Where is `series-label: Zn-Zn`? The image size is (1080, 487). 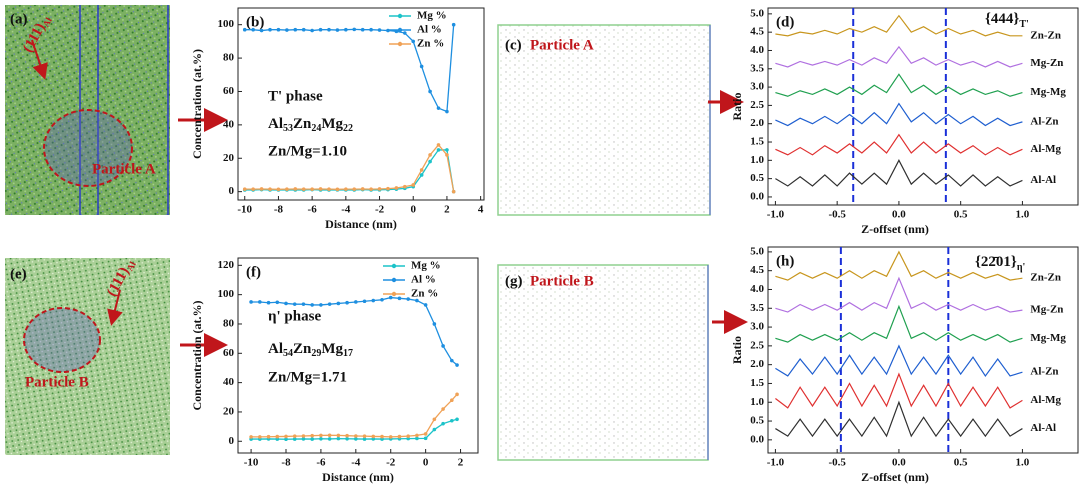 series-label: Zn-Zn is located at coordinates (1045, 278).